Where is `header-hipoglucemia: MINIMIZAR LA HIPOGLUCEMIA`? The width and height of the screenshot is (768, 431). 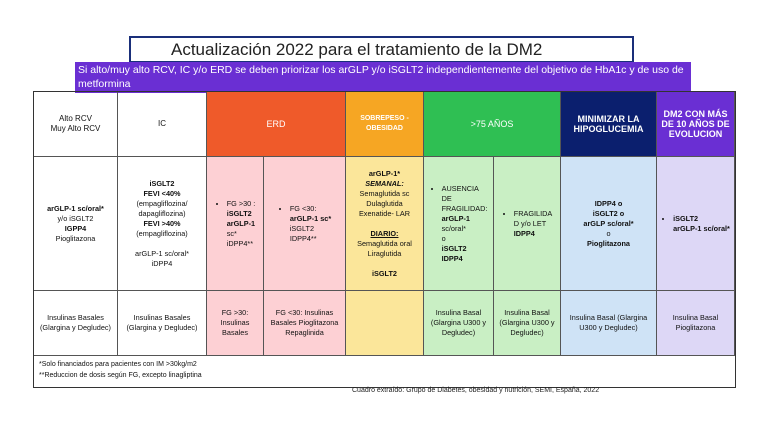
header-hipoglucemia: MINIMIZAR LA HIPOGLUCEMIA is located at coordinates (609, 124).